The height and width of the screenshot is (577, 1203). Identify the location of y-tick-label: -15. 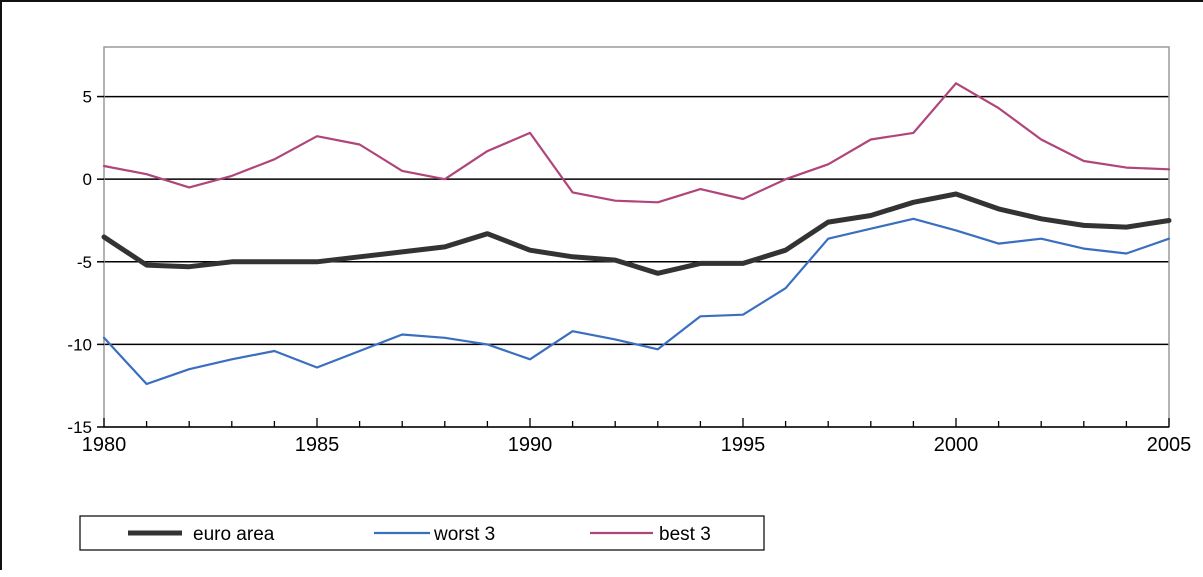
(79, 427).